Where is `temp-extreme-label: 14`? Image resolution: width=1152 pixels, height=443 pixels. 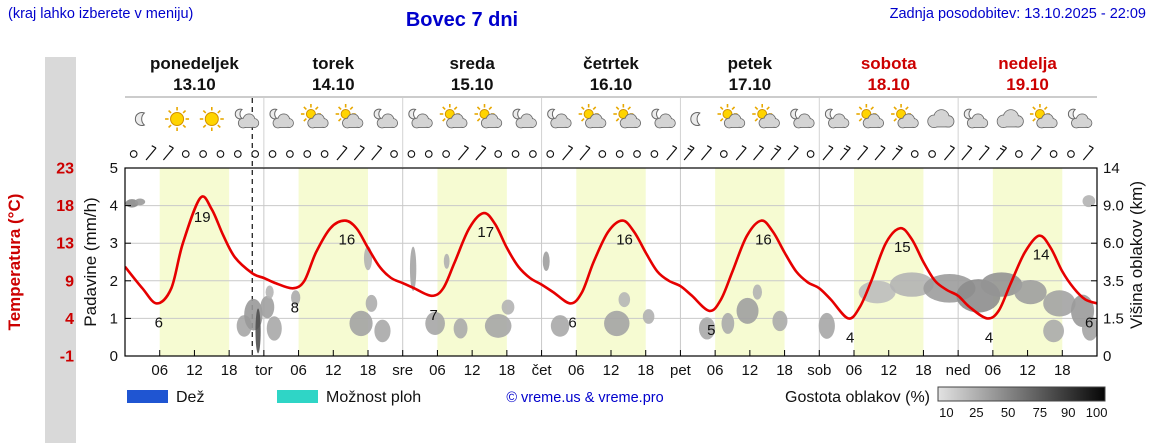 temp-extreme-label: 14 is located at coordinates (1041, 255).